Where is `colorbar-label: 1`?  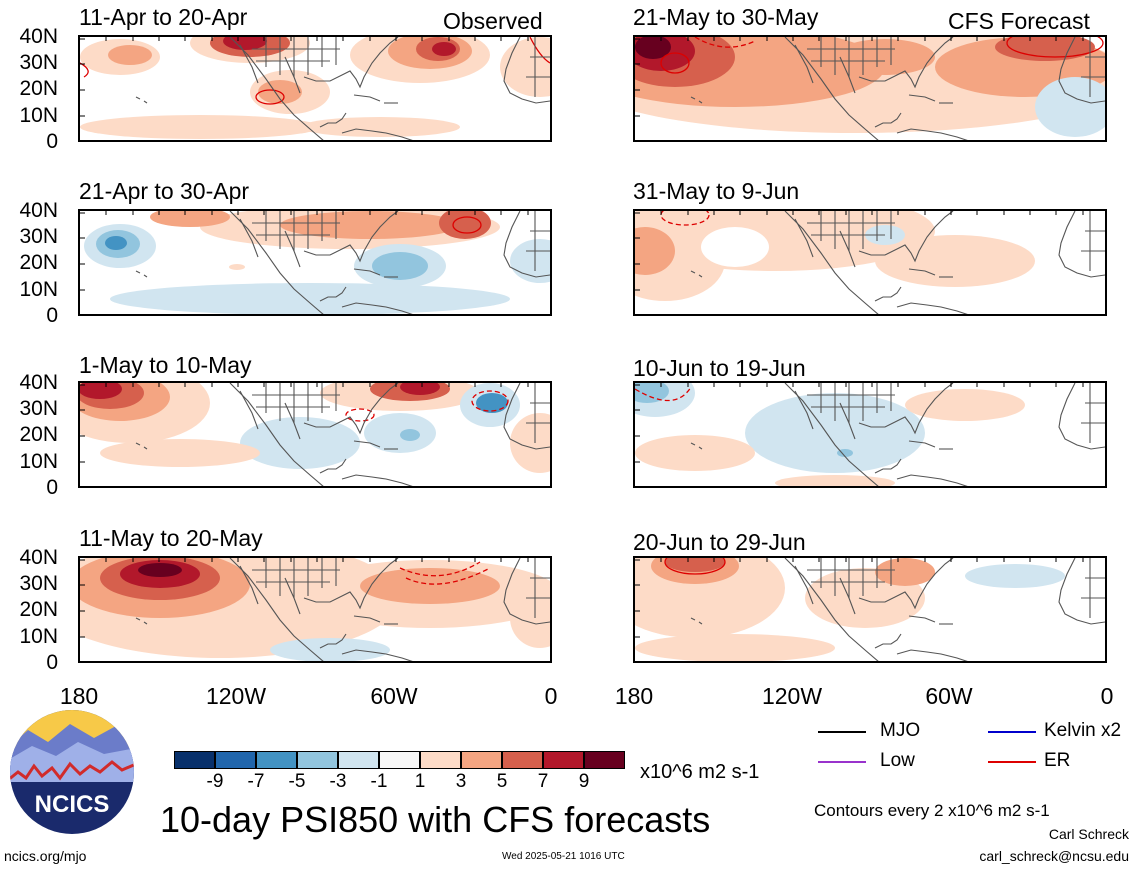 colorbar-label: 1 is located at coordinates (420, 781).